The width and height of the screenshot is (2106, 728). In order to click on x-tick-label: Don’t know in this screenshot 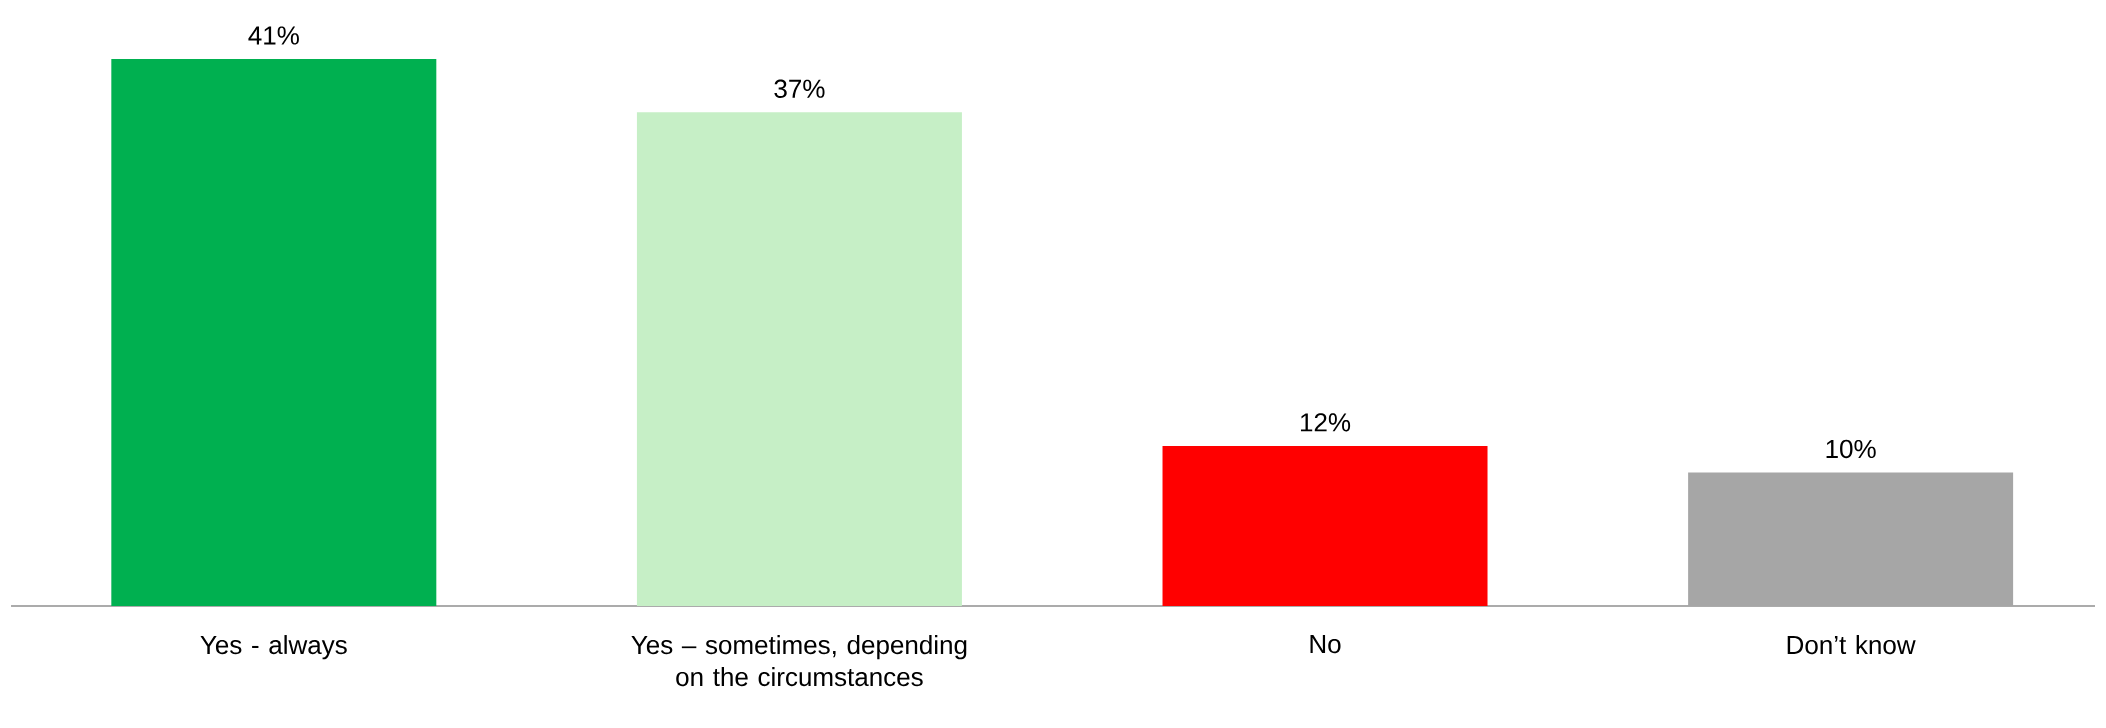, I will do `click(1851, 645)`.